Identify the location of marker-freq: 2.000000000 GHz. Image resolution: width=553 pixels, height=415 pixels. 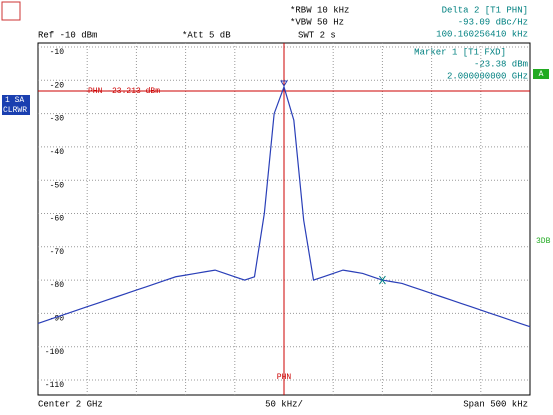
(487, 76).